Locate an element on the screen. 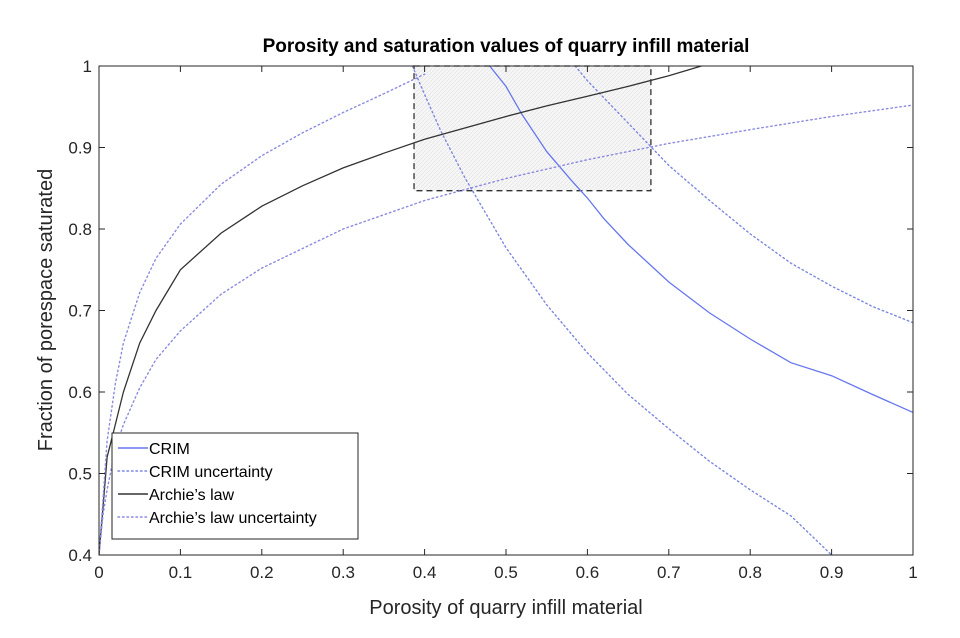 The image size is (960, 638). legend-box is located at coordinates (235, 486).